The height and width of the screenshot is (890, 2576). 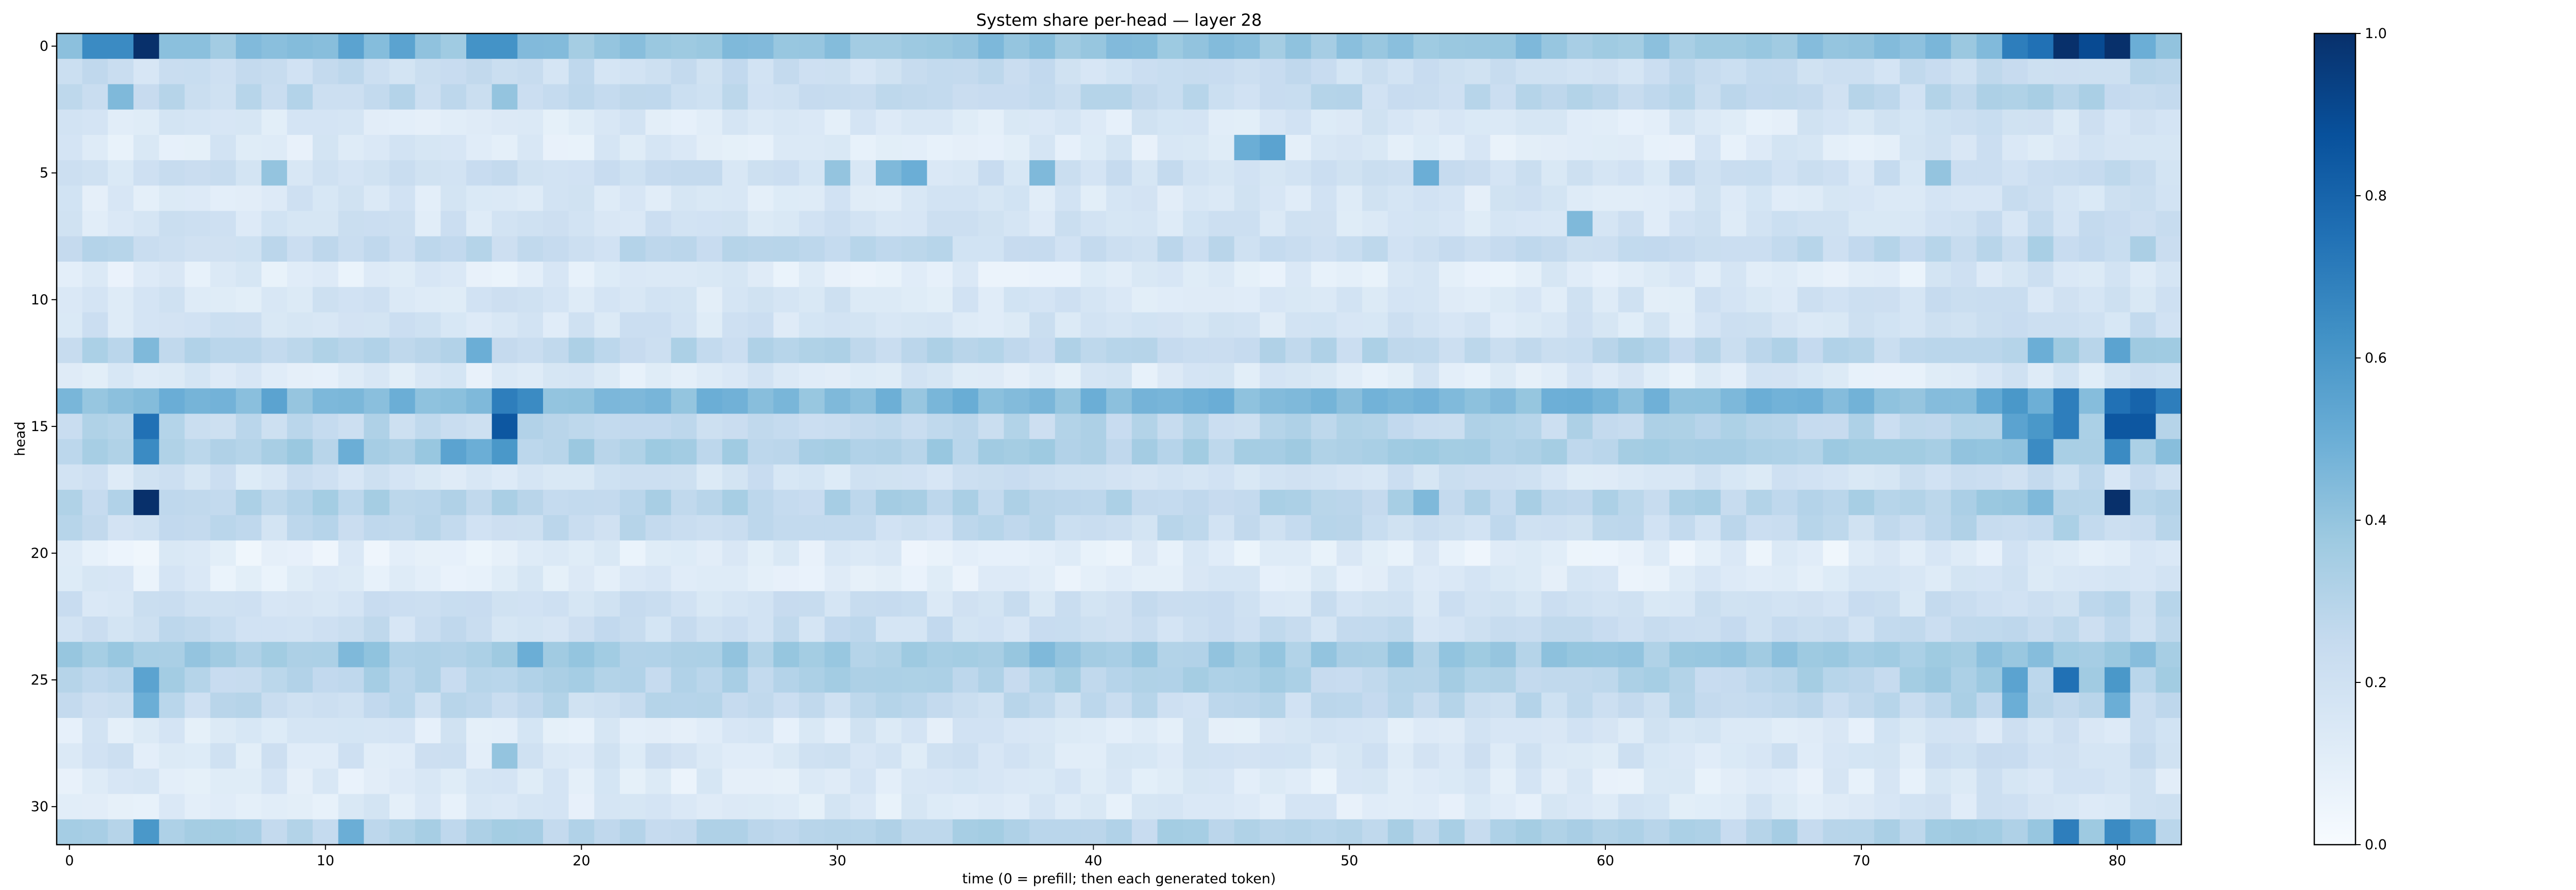 I want to click on x-axis-ticks: 0 10 20 30 40 50 60 70 80, so click(x=1095, y=857).